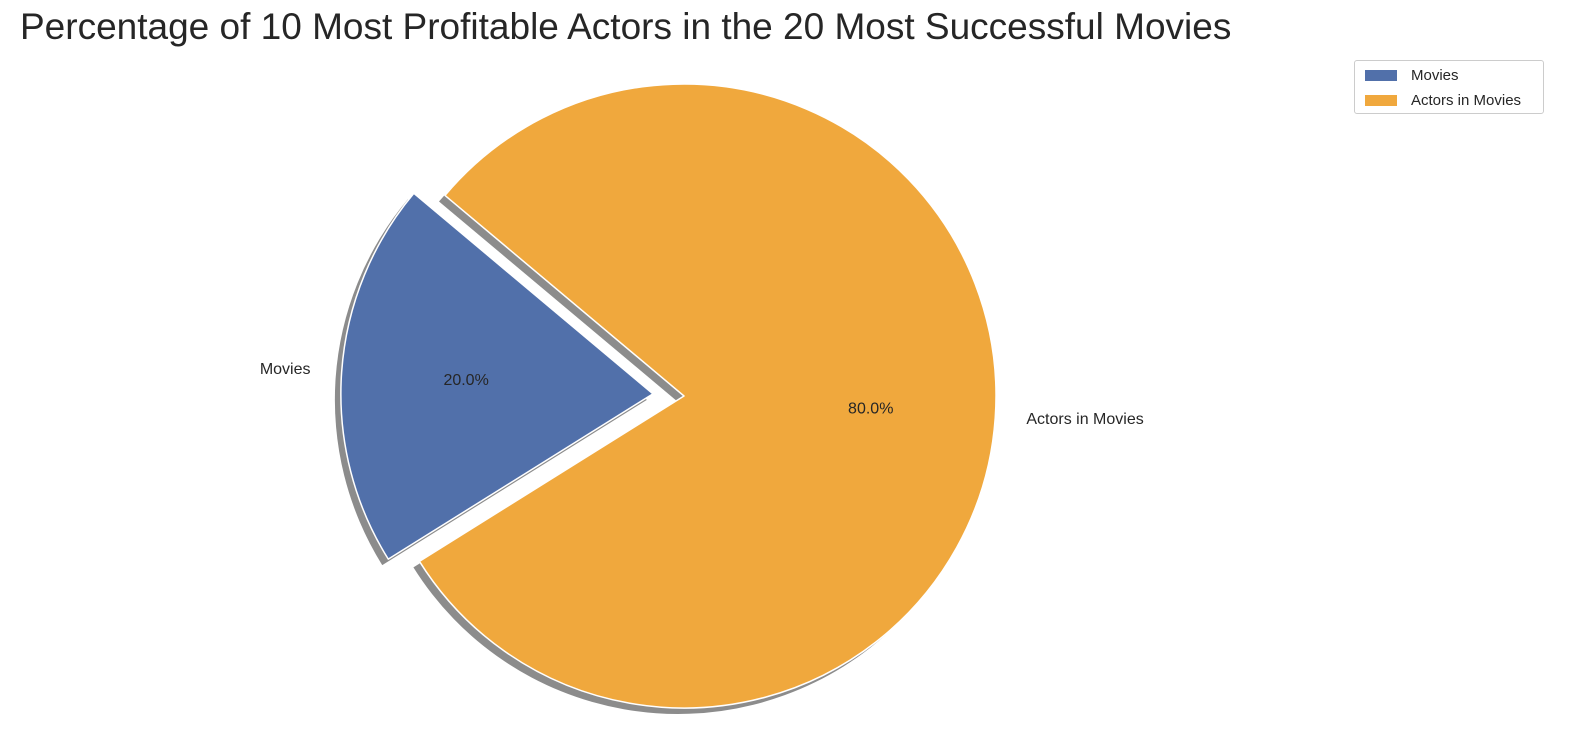 This screenshot has width=1582, height=748. What do you see at coordinates (1381, 100) in the screenshot?
I see `legend-swatch-actors-in-movies` at bounding box center [1381, 100].